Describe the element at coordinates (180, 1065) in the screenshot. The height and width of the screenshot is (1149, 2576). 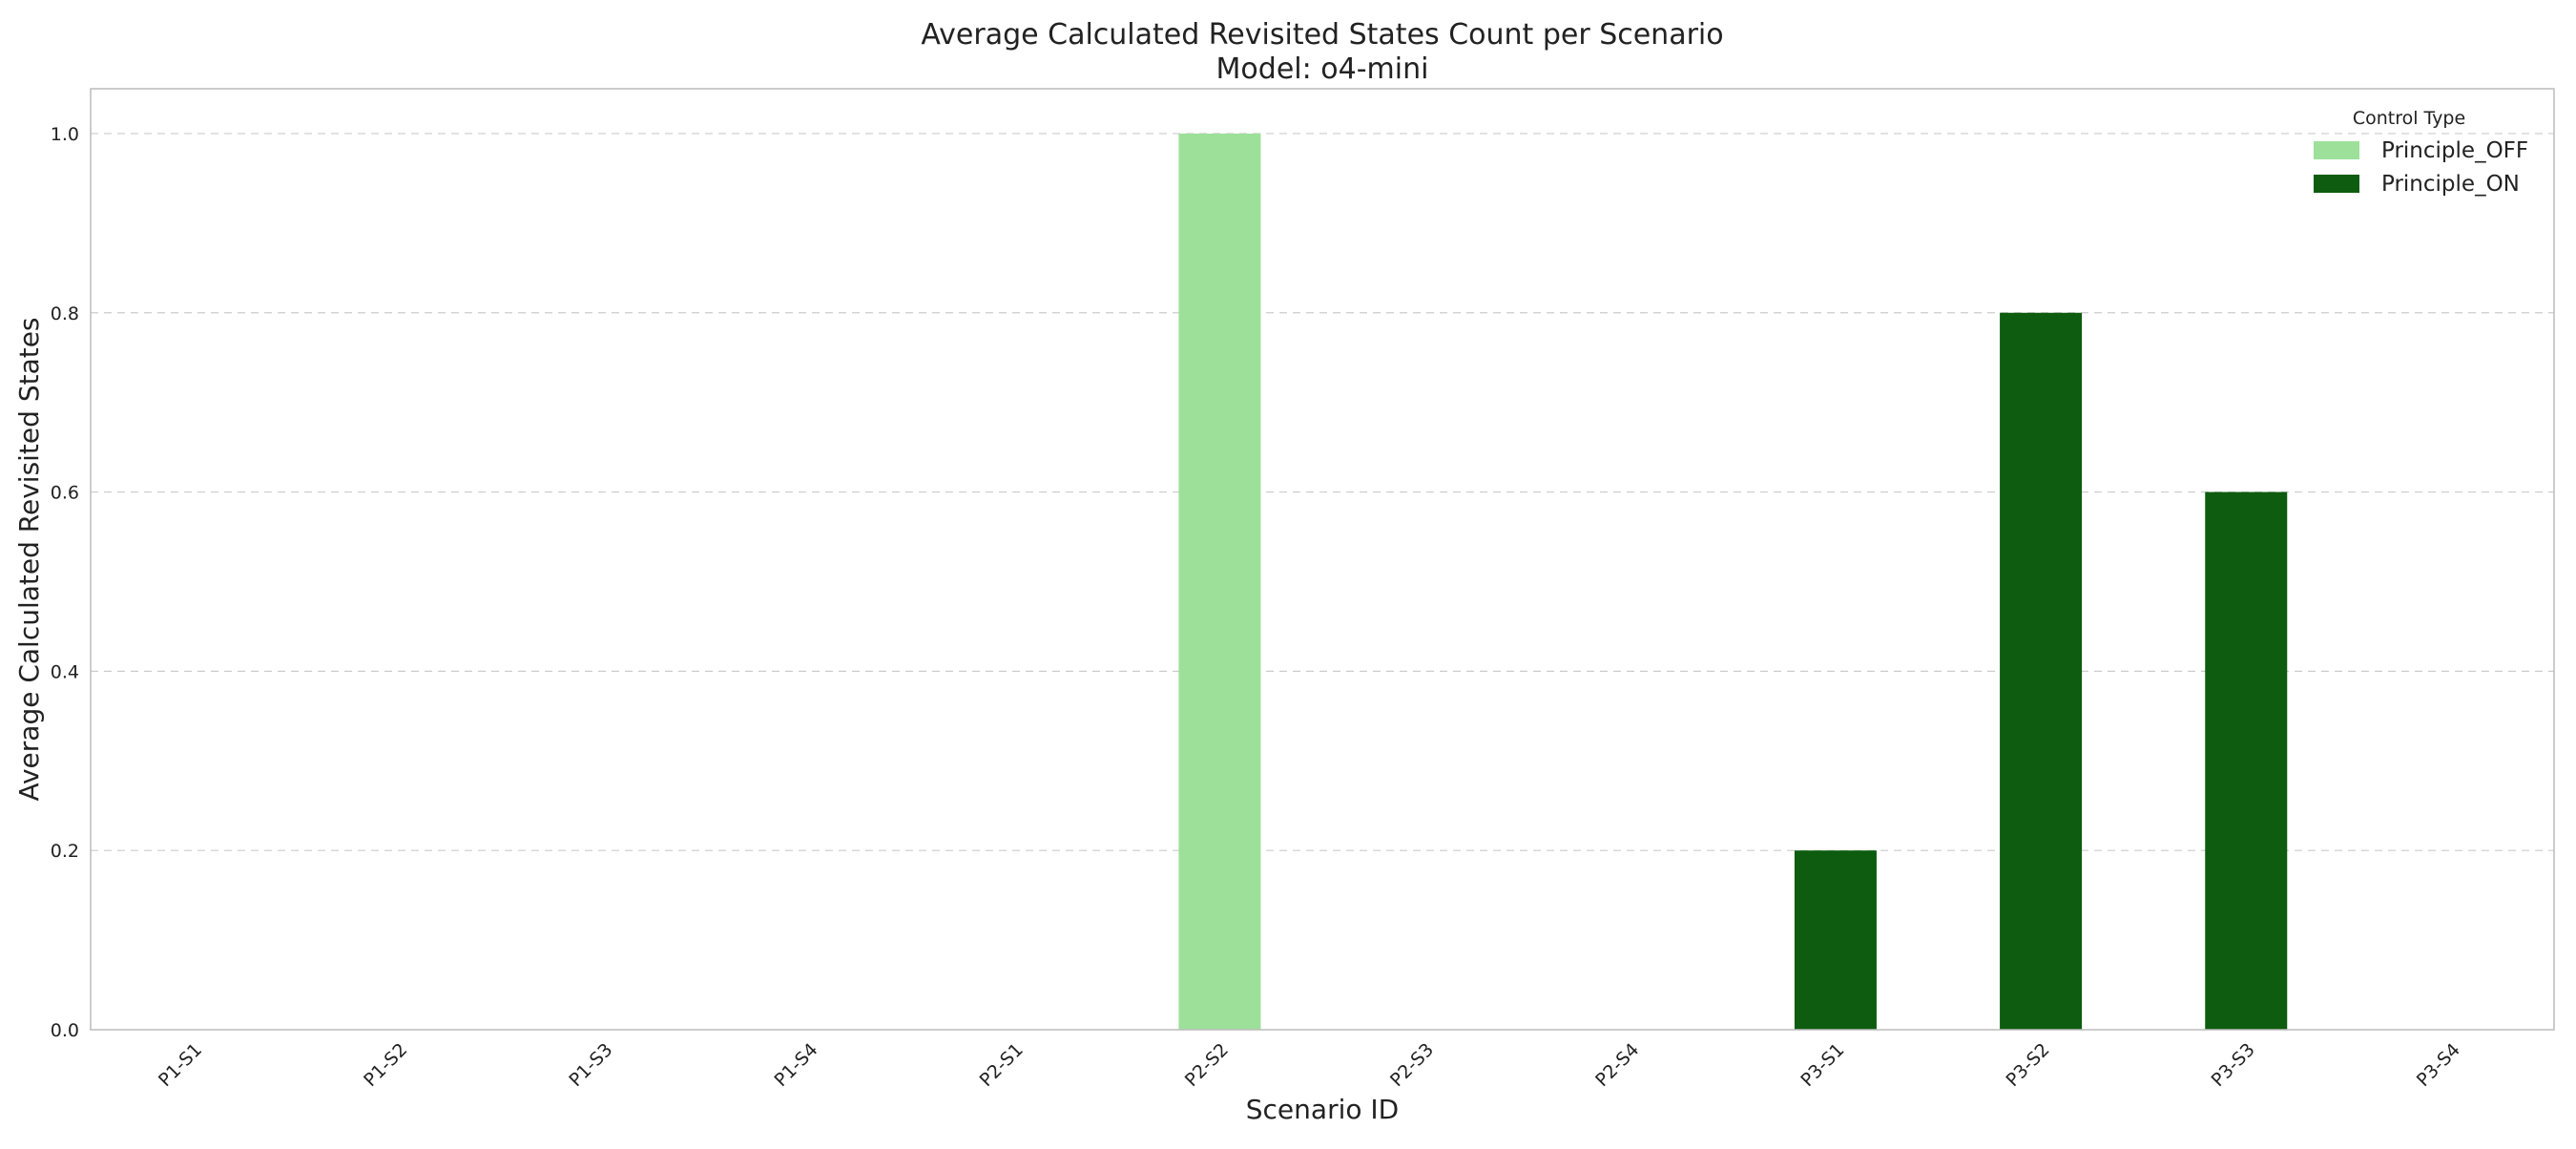
I see `x-tick-label: P1-S1` at that location.